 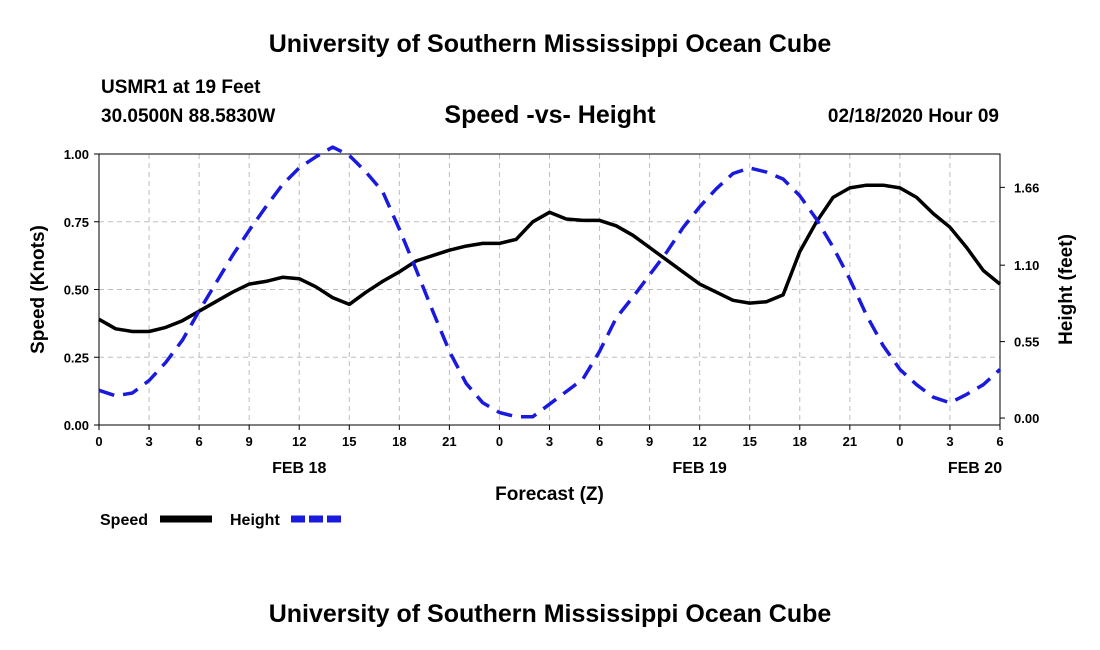 I want to click on y2-axis-title: Height (feet), so click(x=1066, y=289).